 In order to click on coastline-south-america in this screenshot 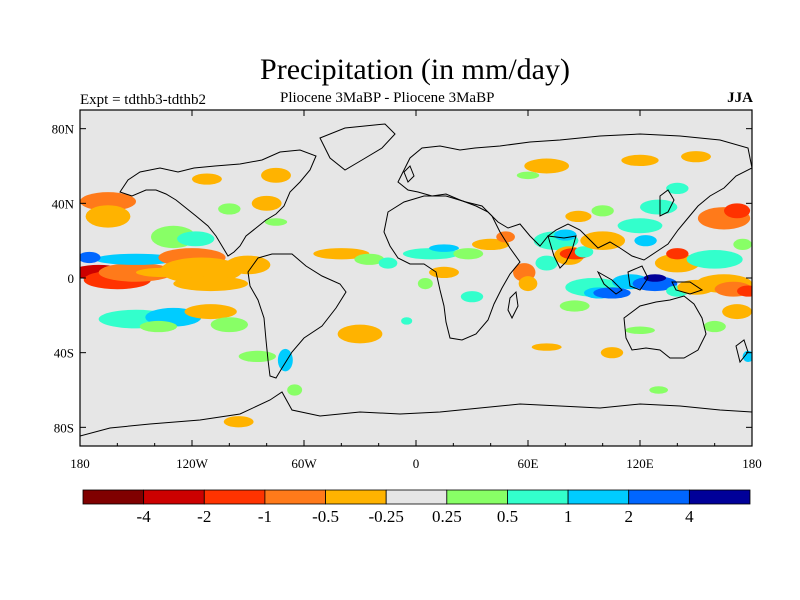, I will do `click(297, 316)`.